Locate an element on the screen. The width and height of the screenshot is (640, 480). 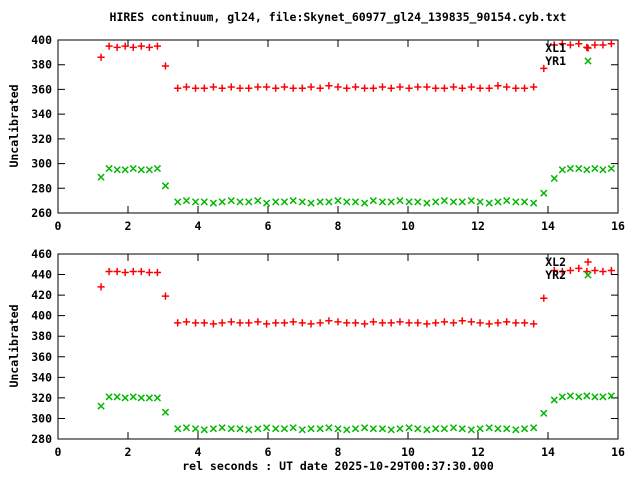
y-tick-labels: 260 280 300 320 340 360 380 400 is located at coordinates (41, 126).